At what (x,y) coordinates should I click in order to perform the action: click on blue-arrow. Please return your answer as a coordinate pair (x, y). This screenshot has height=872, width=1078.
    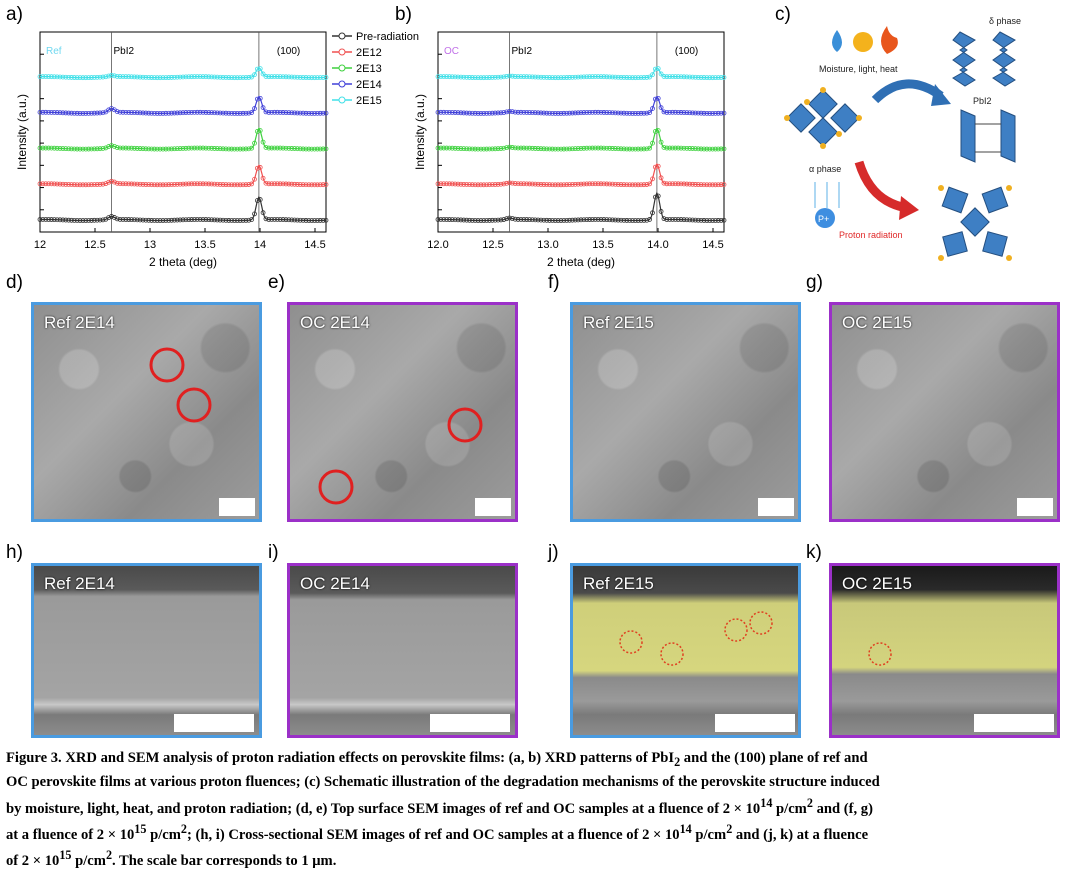
    Looking at the image, I should click on (907, 91).